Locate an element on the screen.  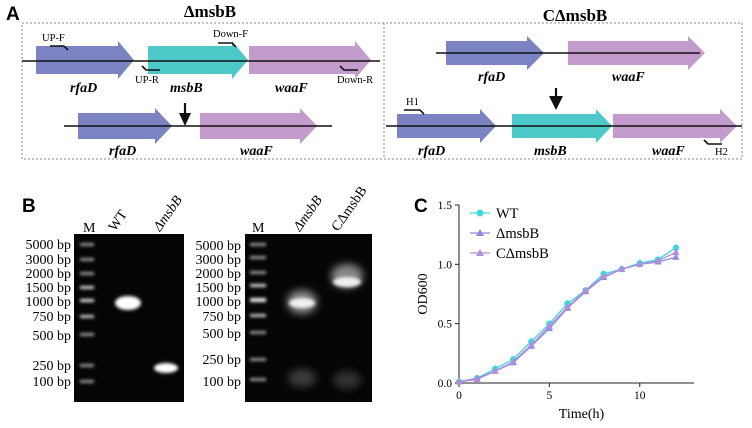
rfaD-arrow is located at coordinates (85, 60).